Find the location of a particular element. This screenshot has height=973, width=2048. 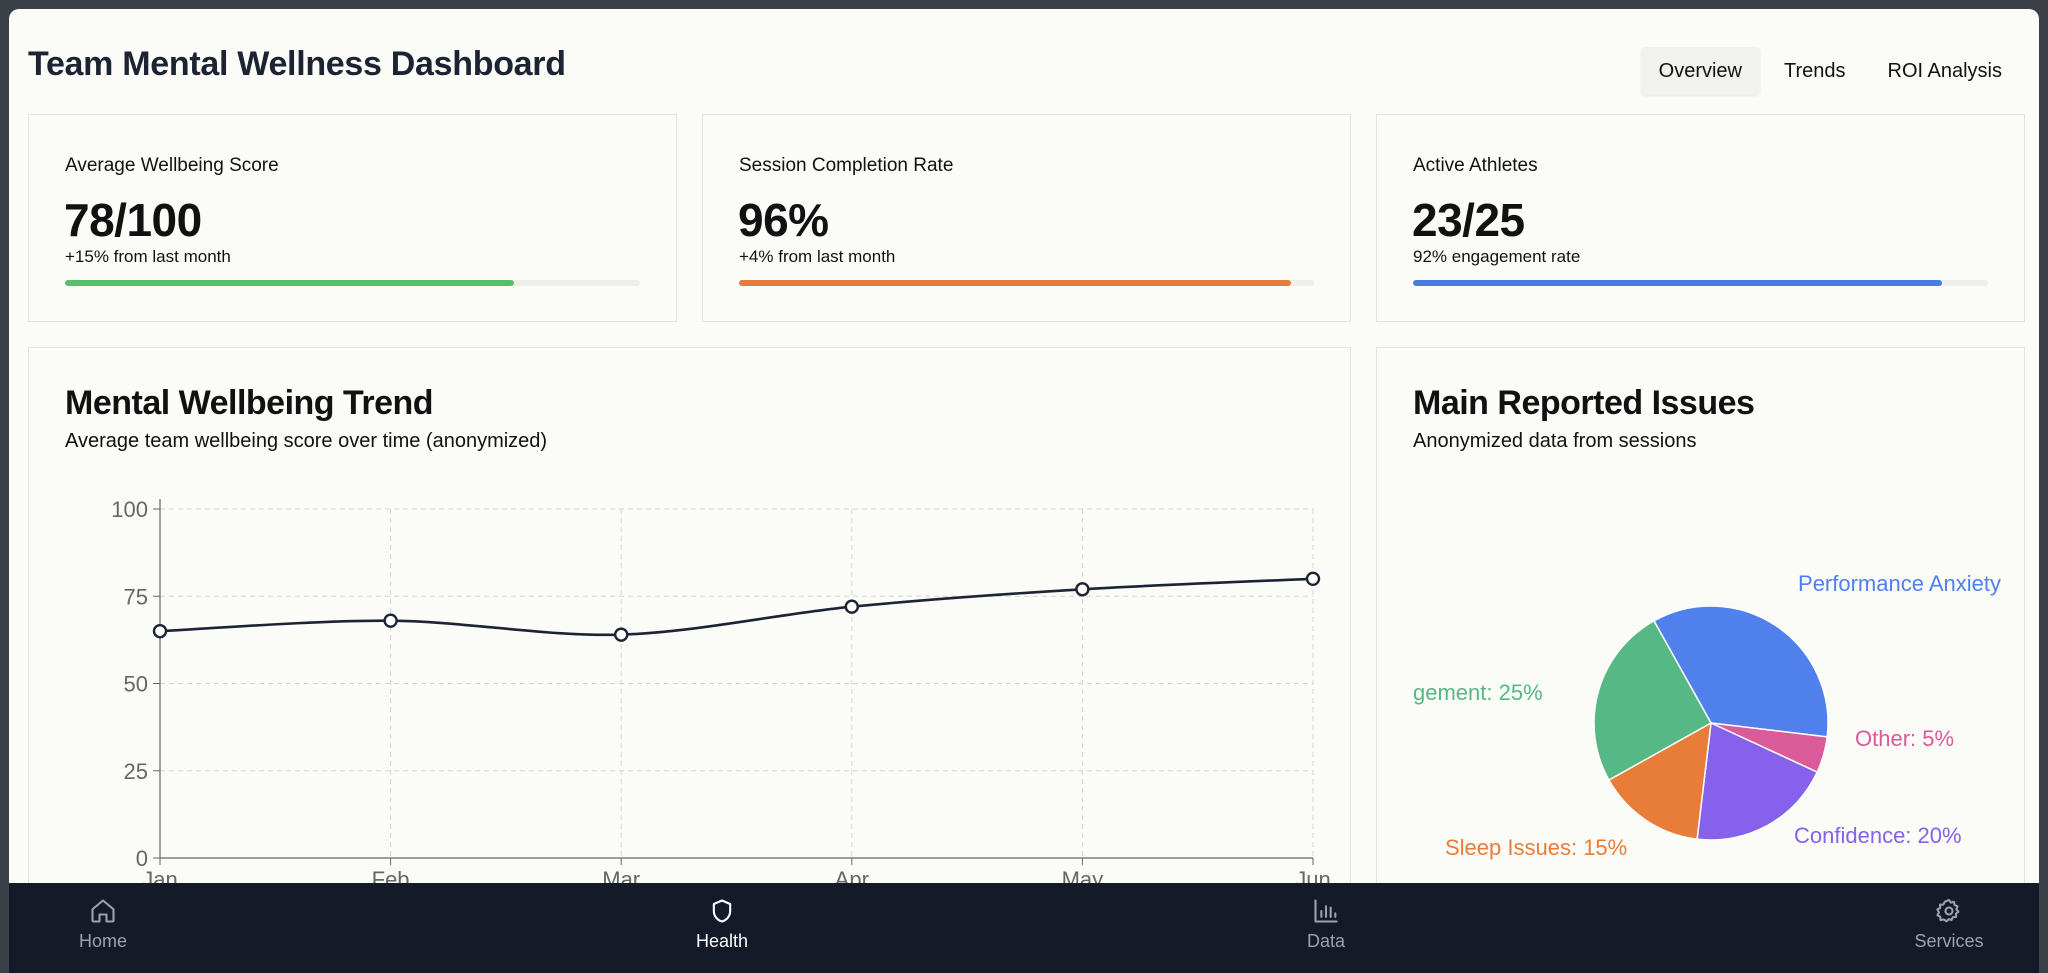

bottom-navigation: Home Health Data Services is located at coordinates (1024, 928).